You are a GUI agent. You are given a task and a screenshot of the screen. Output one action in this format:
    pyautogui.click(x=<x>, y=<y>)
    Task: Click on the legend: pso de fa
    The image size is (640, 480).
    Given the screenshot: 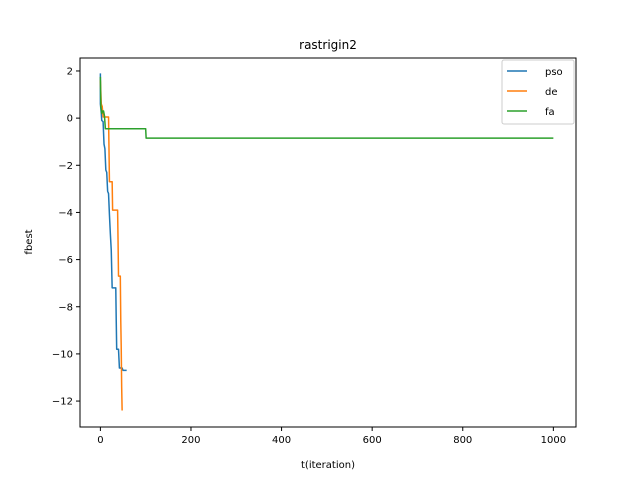 What is the action you would take?
    pyautogui.click(x=538, y=92)
    